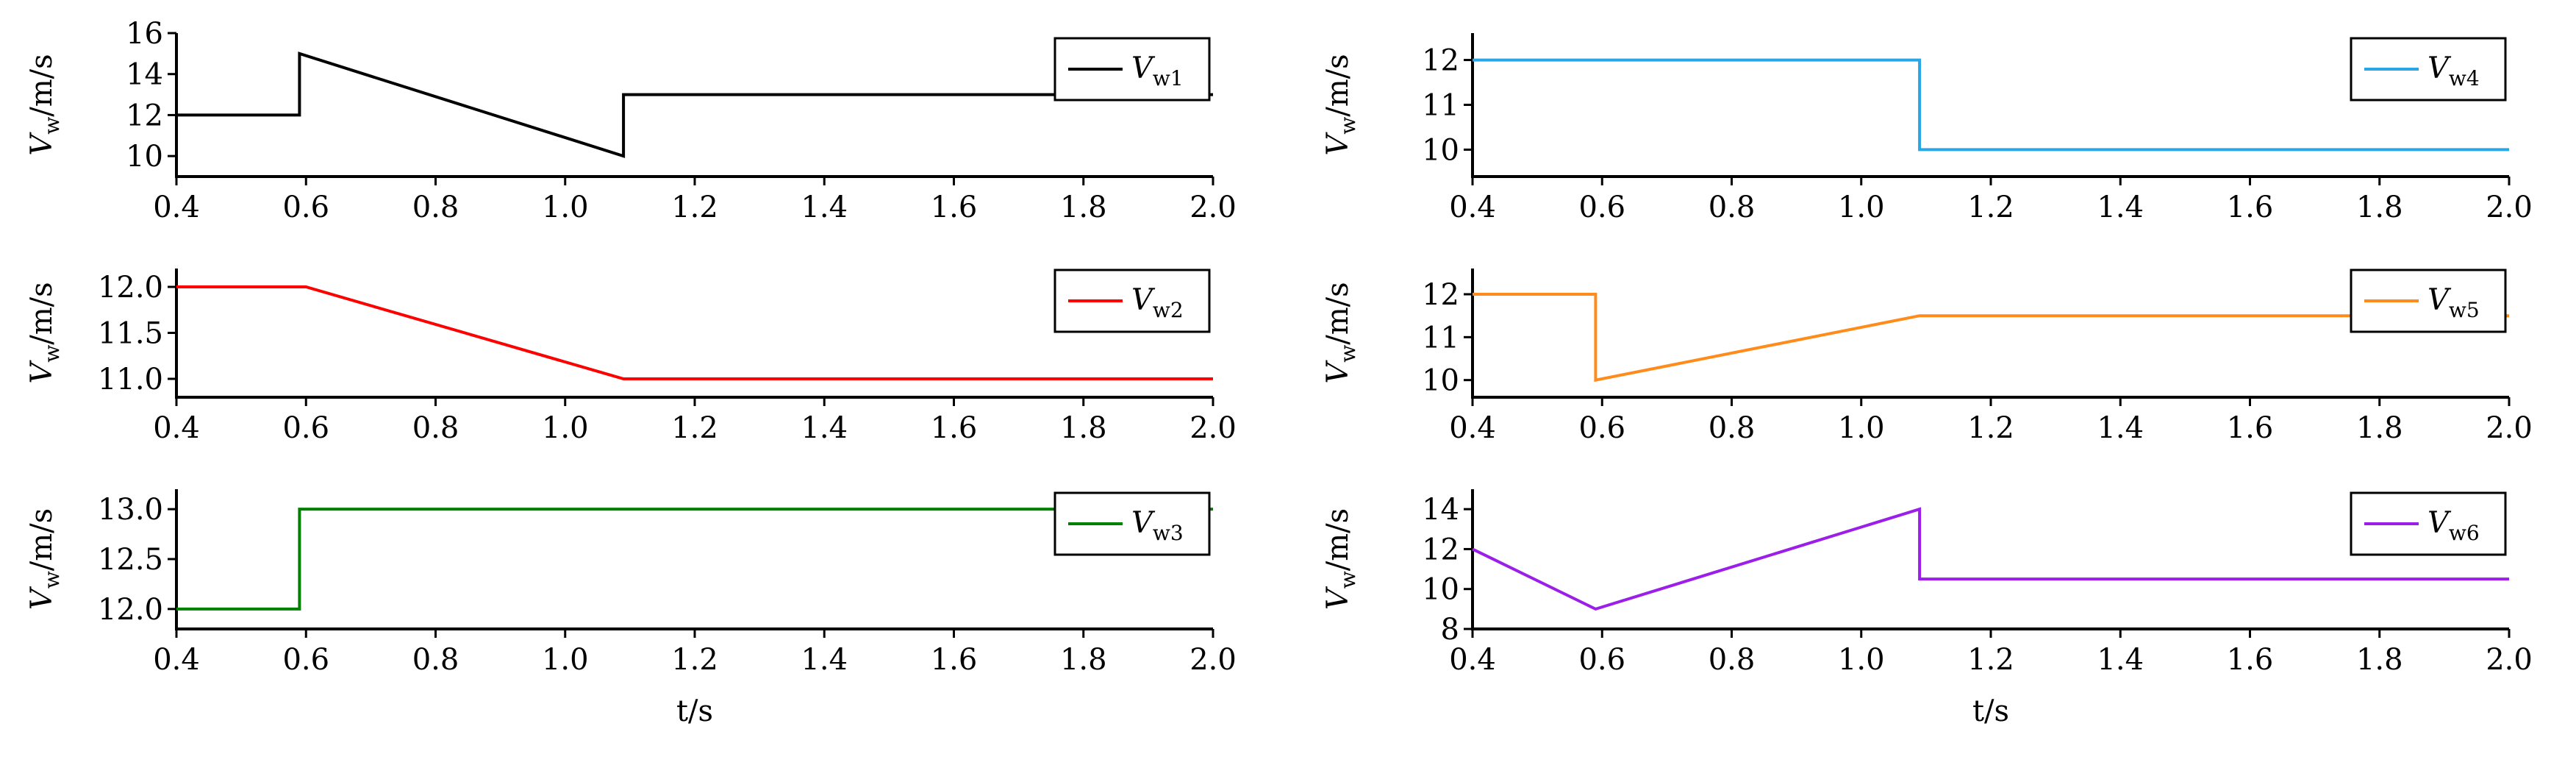 Image resolution: width=2576 pixels, height=768 pixels. What do you see at coordinates (694, 711) in the screenshot?
I see `x-axis-title: t/s` at bounding box center [694, 711].